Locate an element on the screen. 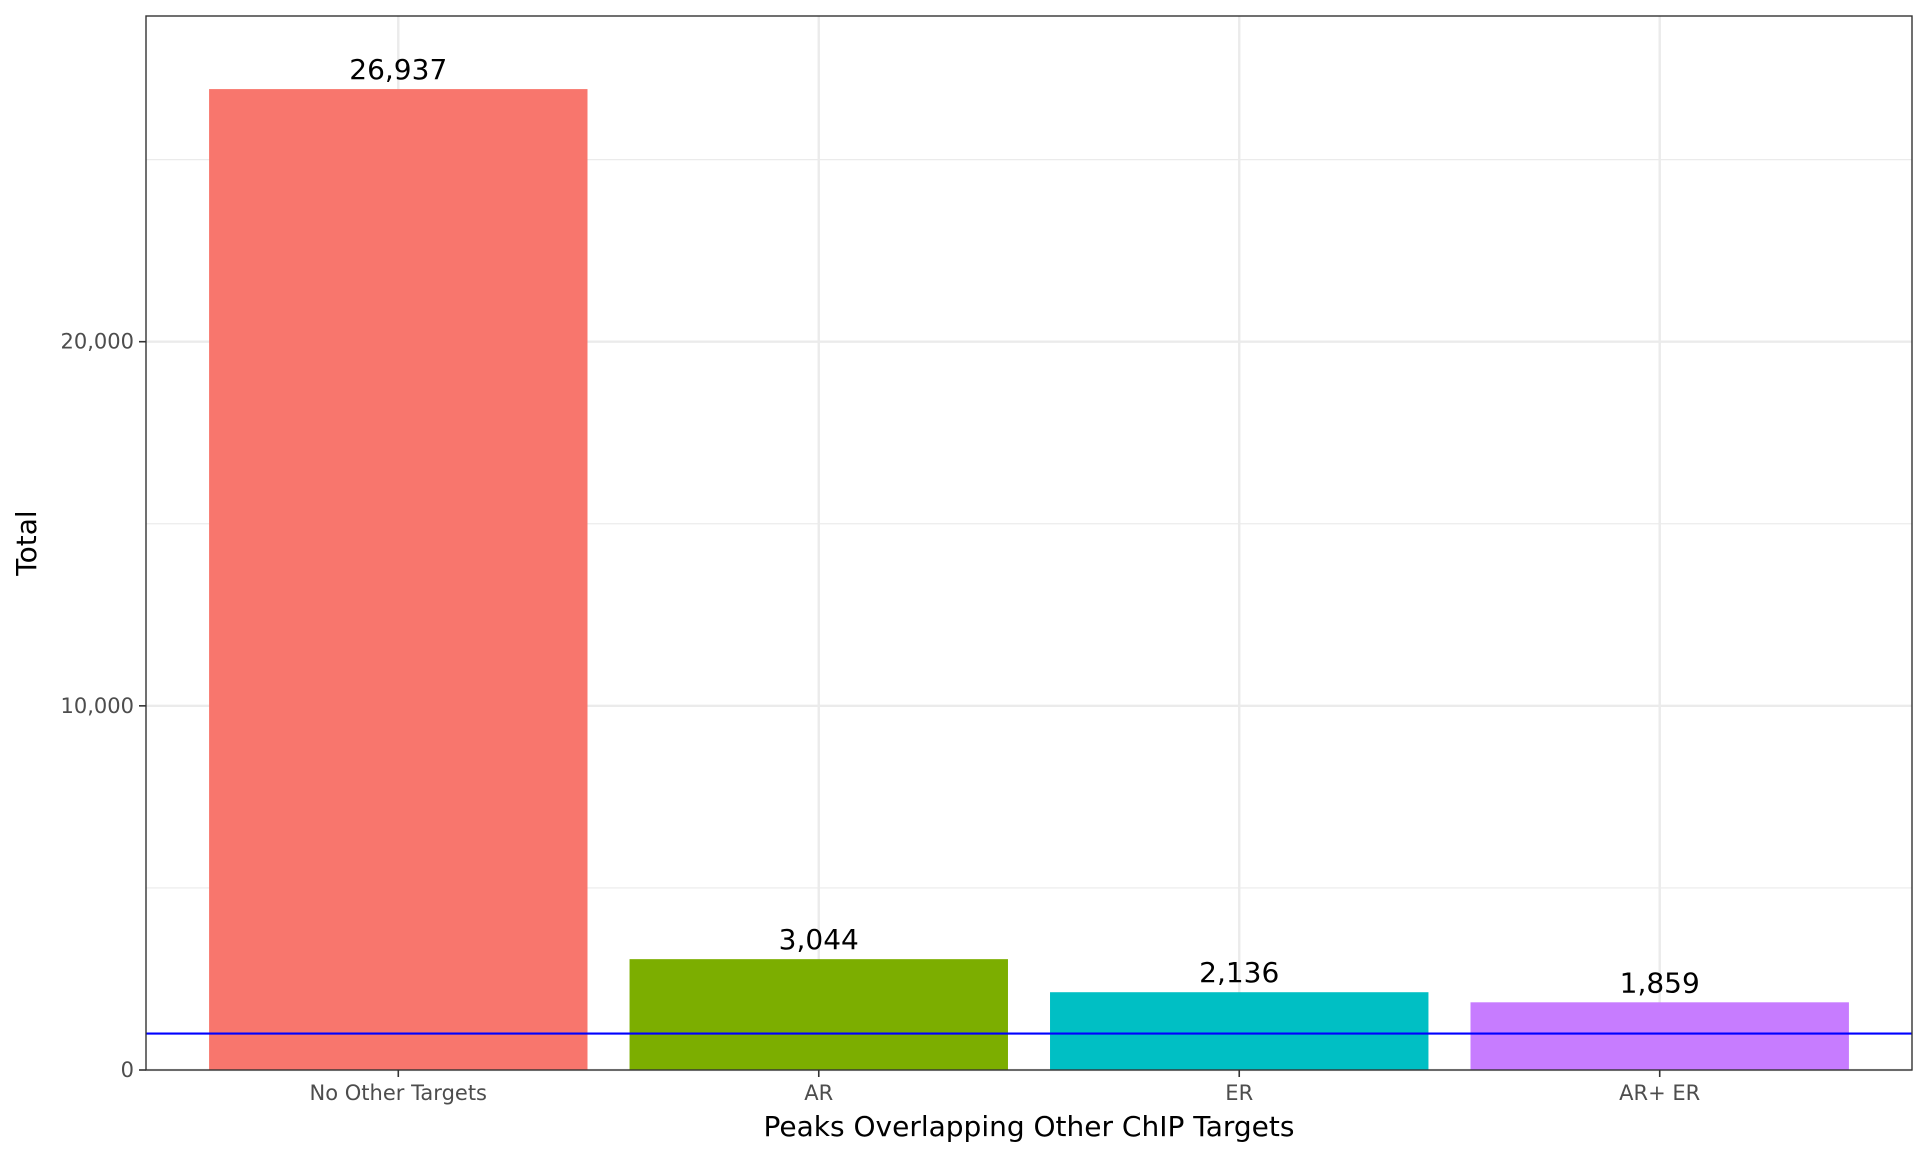  x-tick-label: AR+ ER is located at coordinates (1659, 1093).